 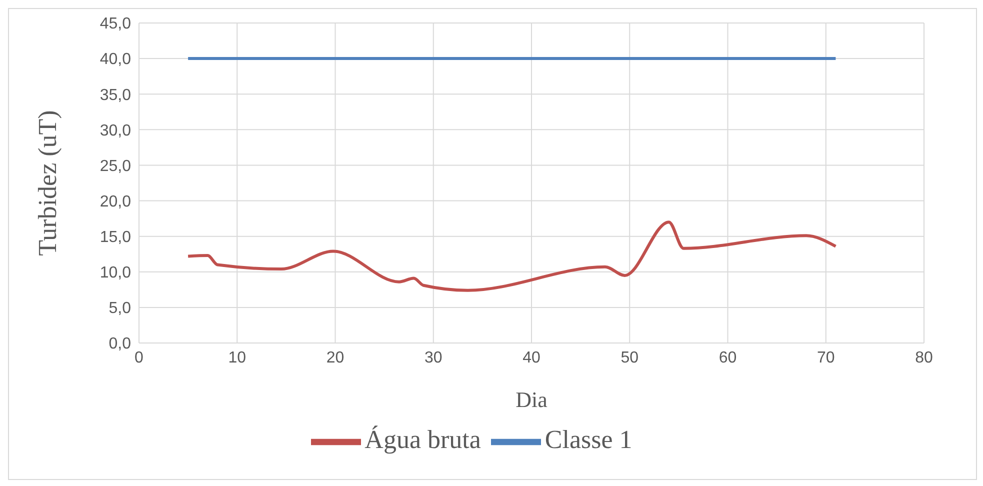 I want to click on x-tick-label: 30, so click(x=433, y=357).